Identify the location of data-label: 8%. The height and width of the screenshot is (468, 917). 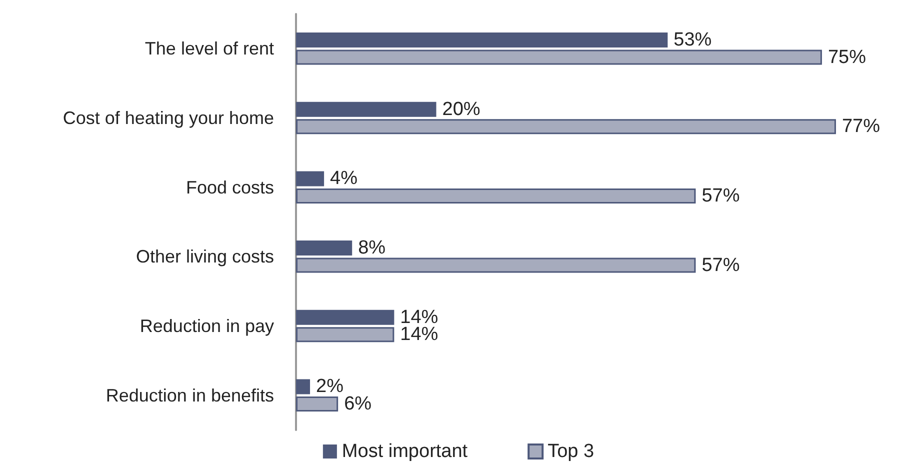
(372, 248).